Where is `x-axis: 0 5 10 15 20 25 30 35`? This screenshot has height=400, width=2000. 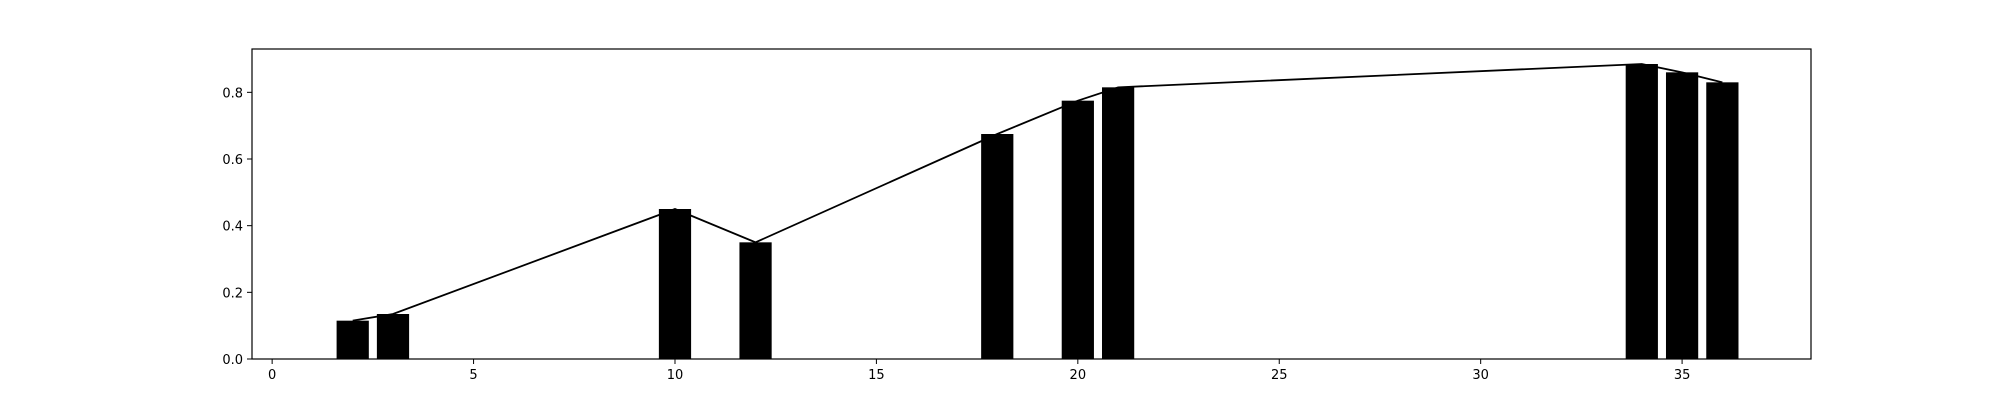
x-axis: 0 5 10 15 20 25 30 35 is located at coordinates (979, 371).